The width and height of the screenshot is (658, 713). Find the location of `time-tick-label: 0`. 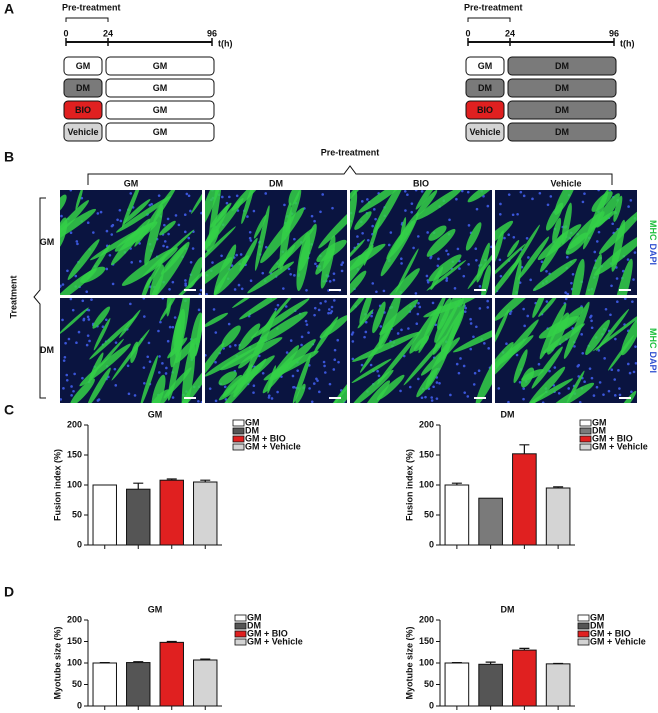

time-tick-label: 0 is located at coordinates (467, 33).